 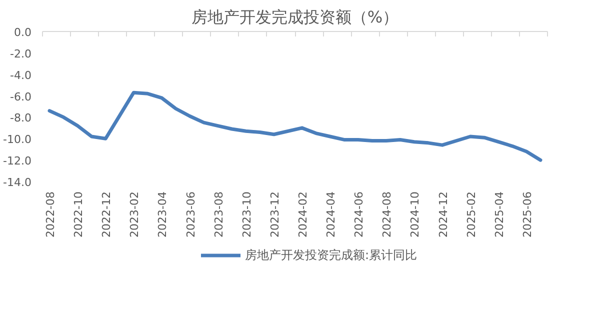 I want to click on x-tick-label: 2022-10, so click(x=79, y=214).